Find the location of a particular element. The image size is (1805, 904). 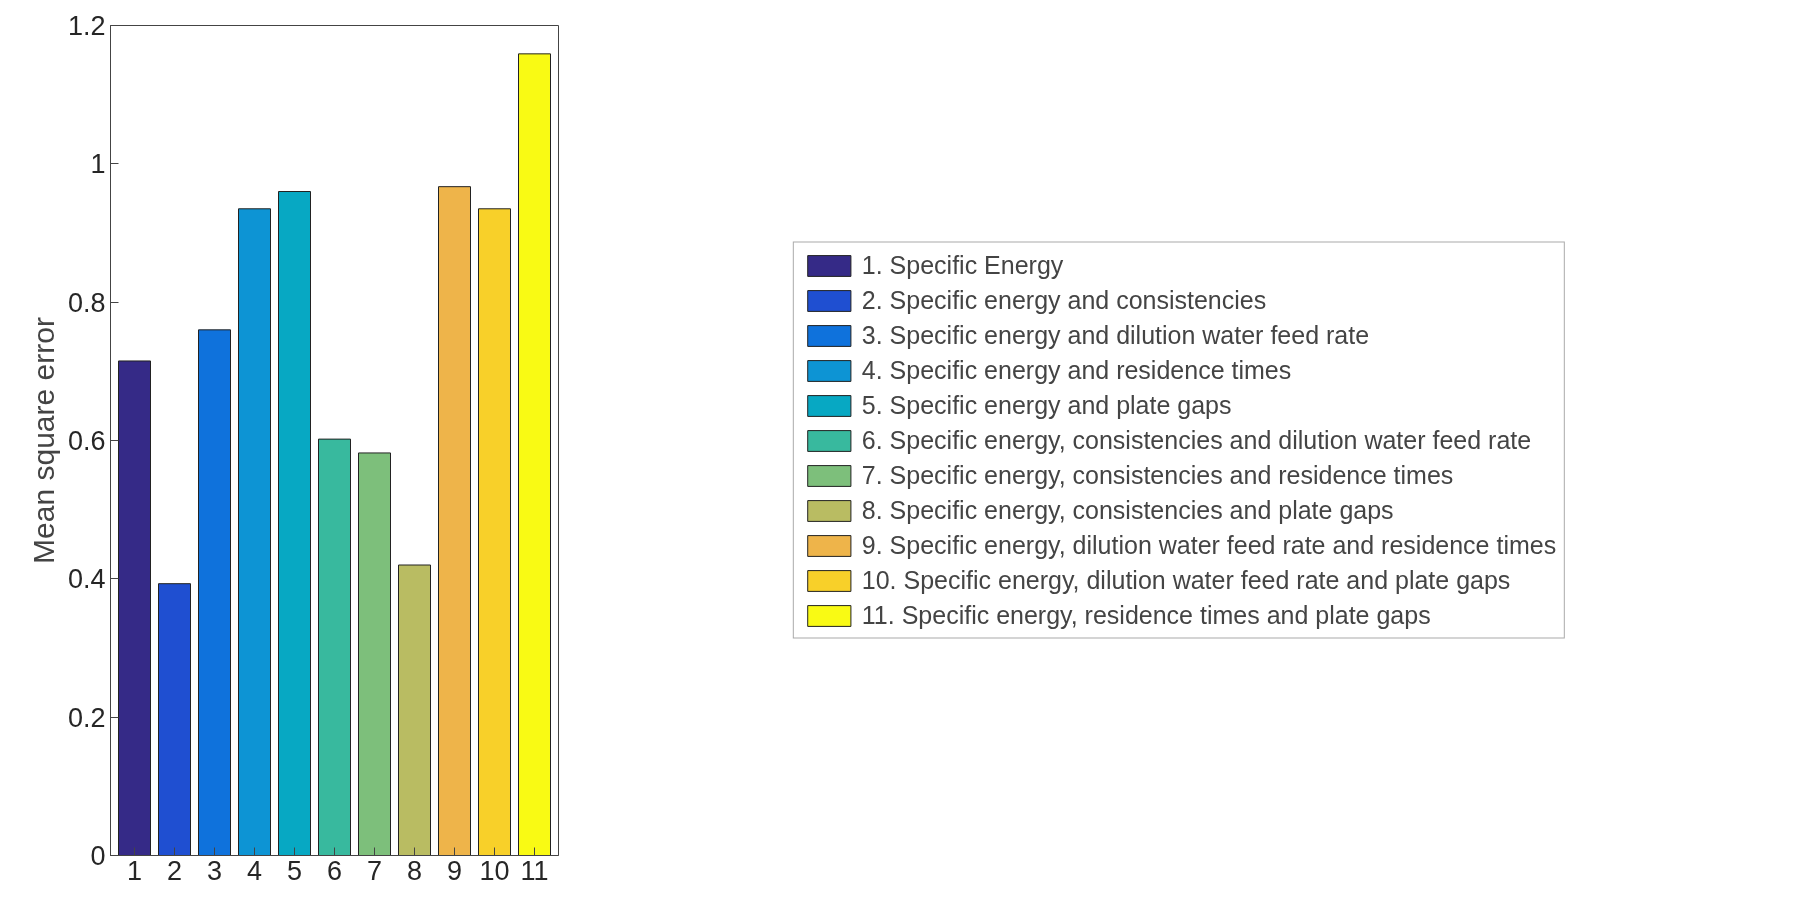

x-tick-label: 1 is located at coordinates (134, 870).